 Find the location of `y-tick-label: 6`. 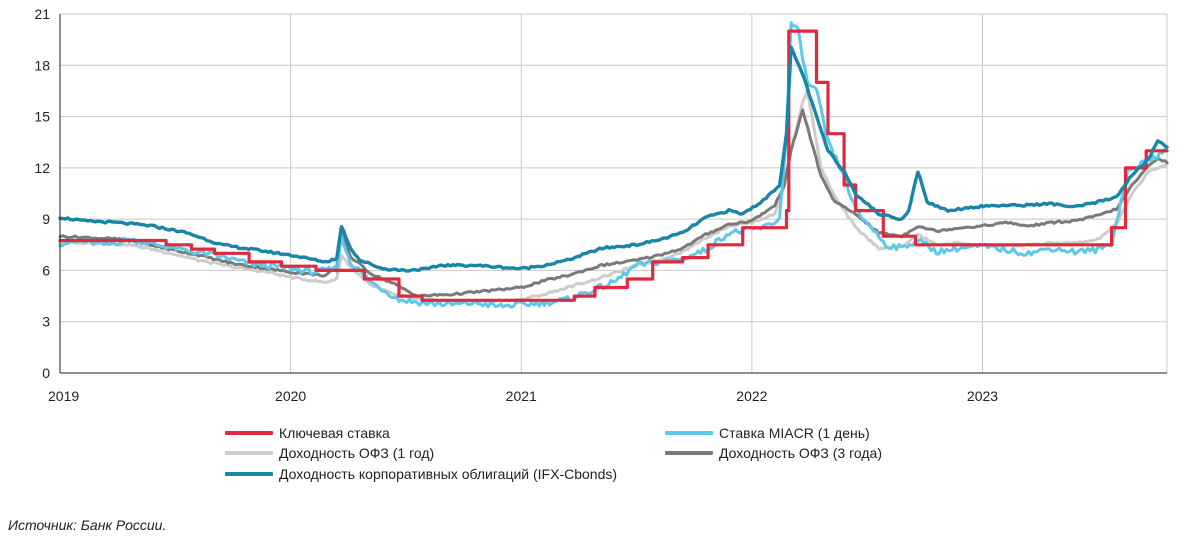

y-tick-label: 6 is located at coordinates (46, 270).